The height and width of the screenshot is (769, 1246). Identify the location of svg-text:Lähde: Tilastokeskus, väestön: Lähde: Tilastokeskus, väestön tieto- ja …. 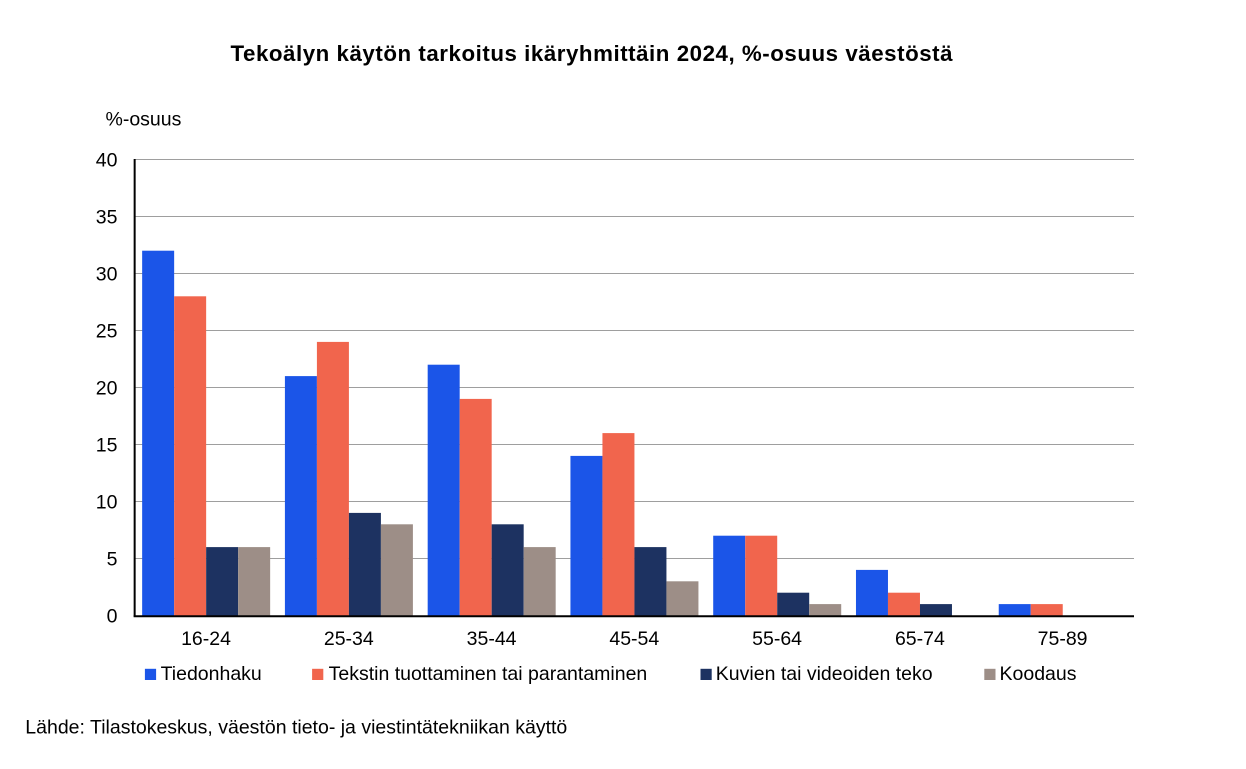
(296, 727).